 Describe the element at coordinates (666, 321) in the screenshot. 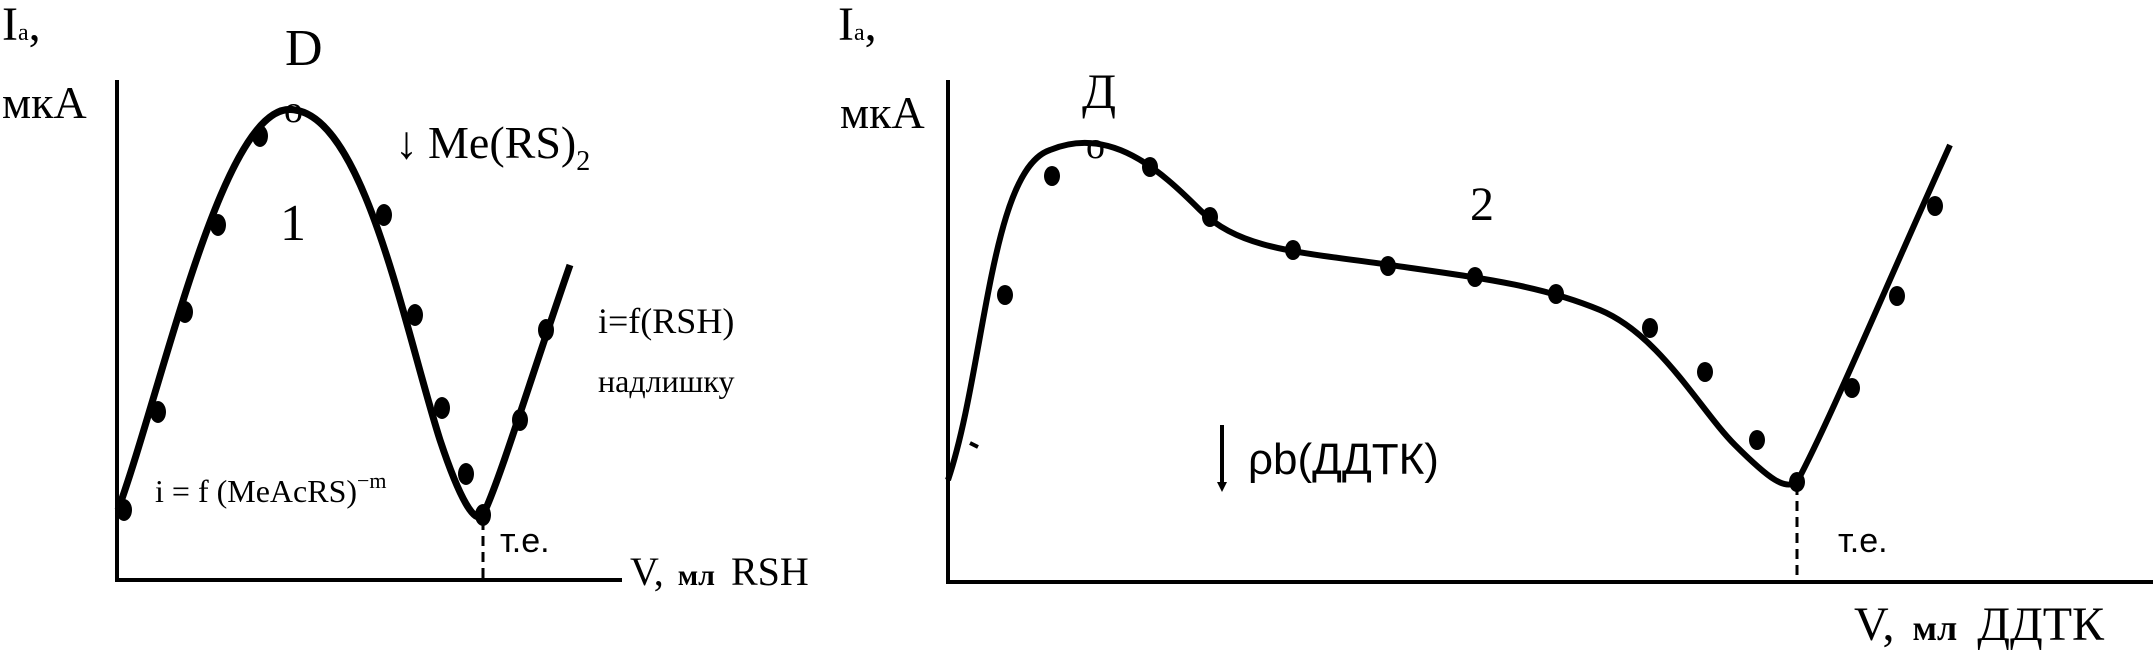

I see `left-formula-excess: i=f(RSH)` at that location.